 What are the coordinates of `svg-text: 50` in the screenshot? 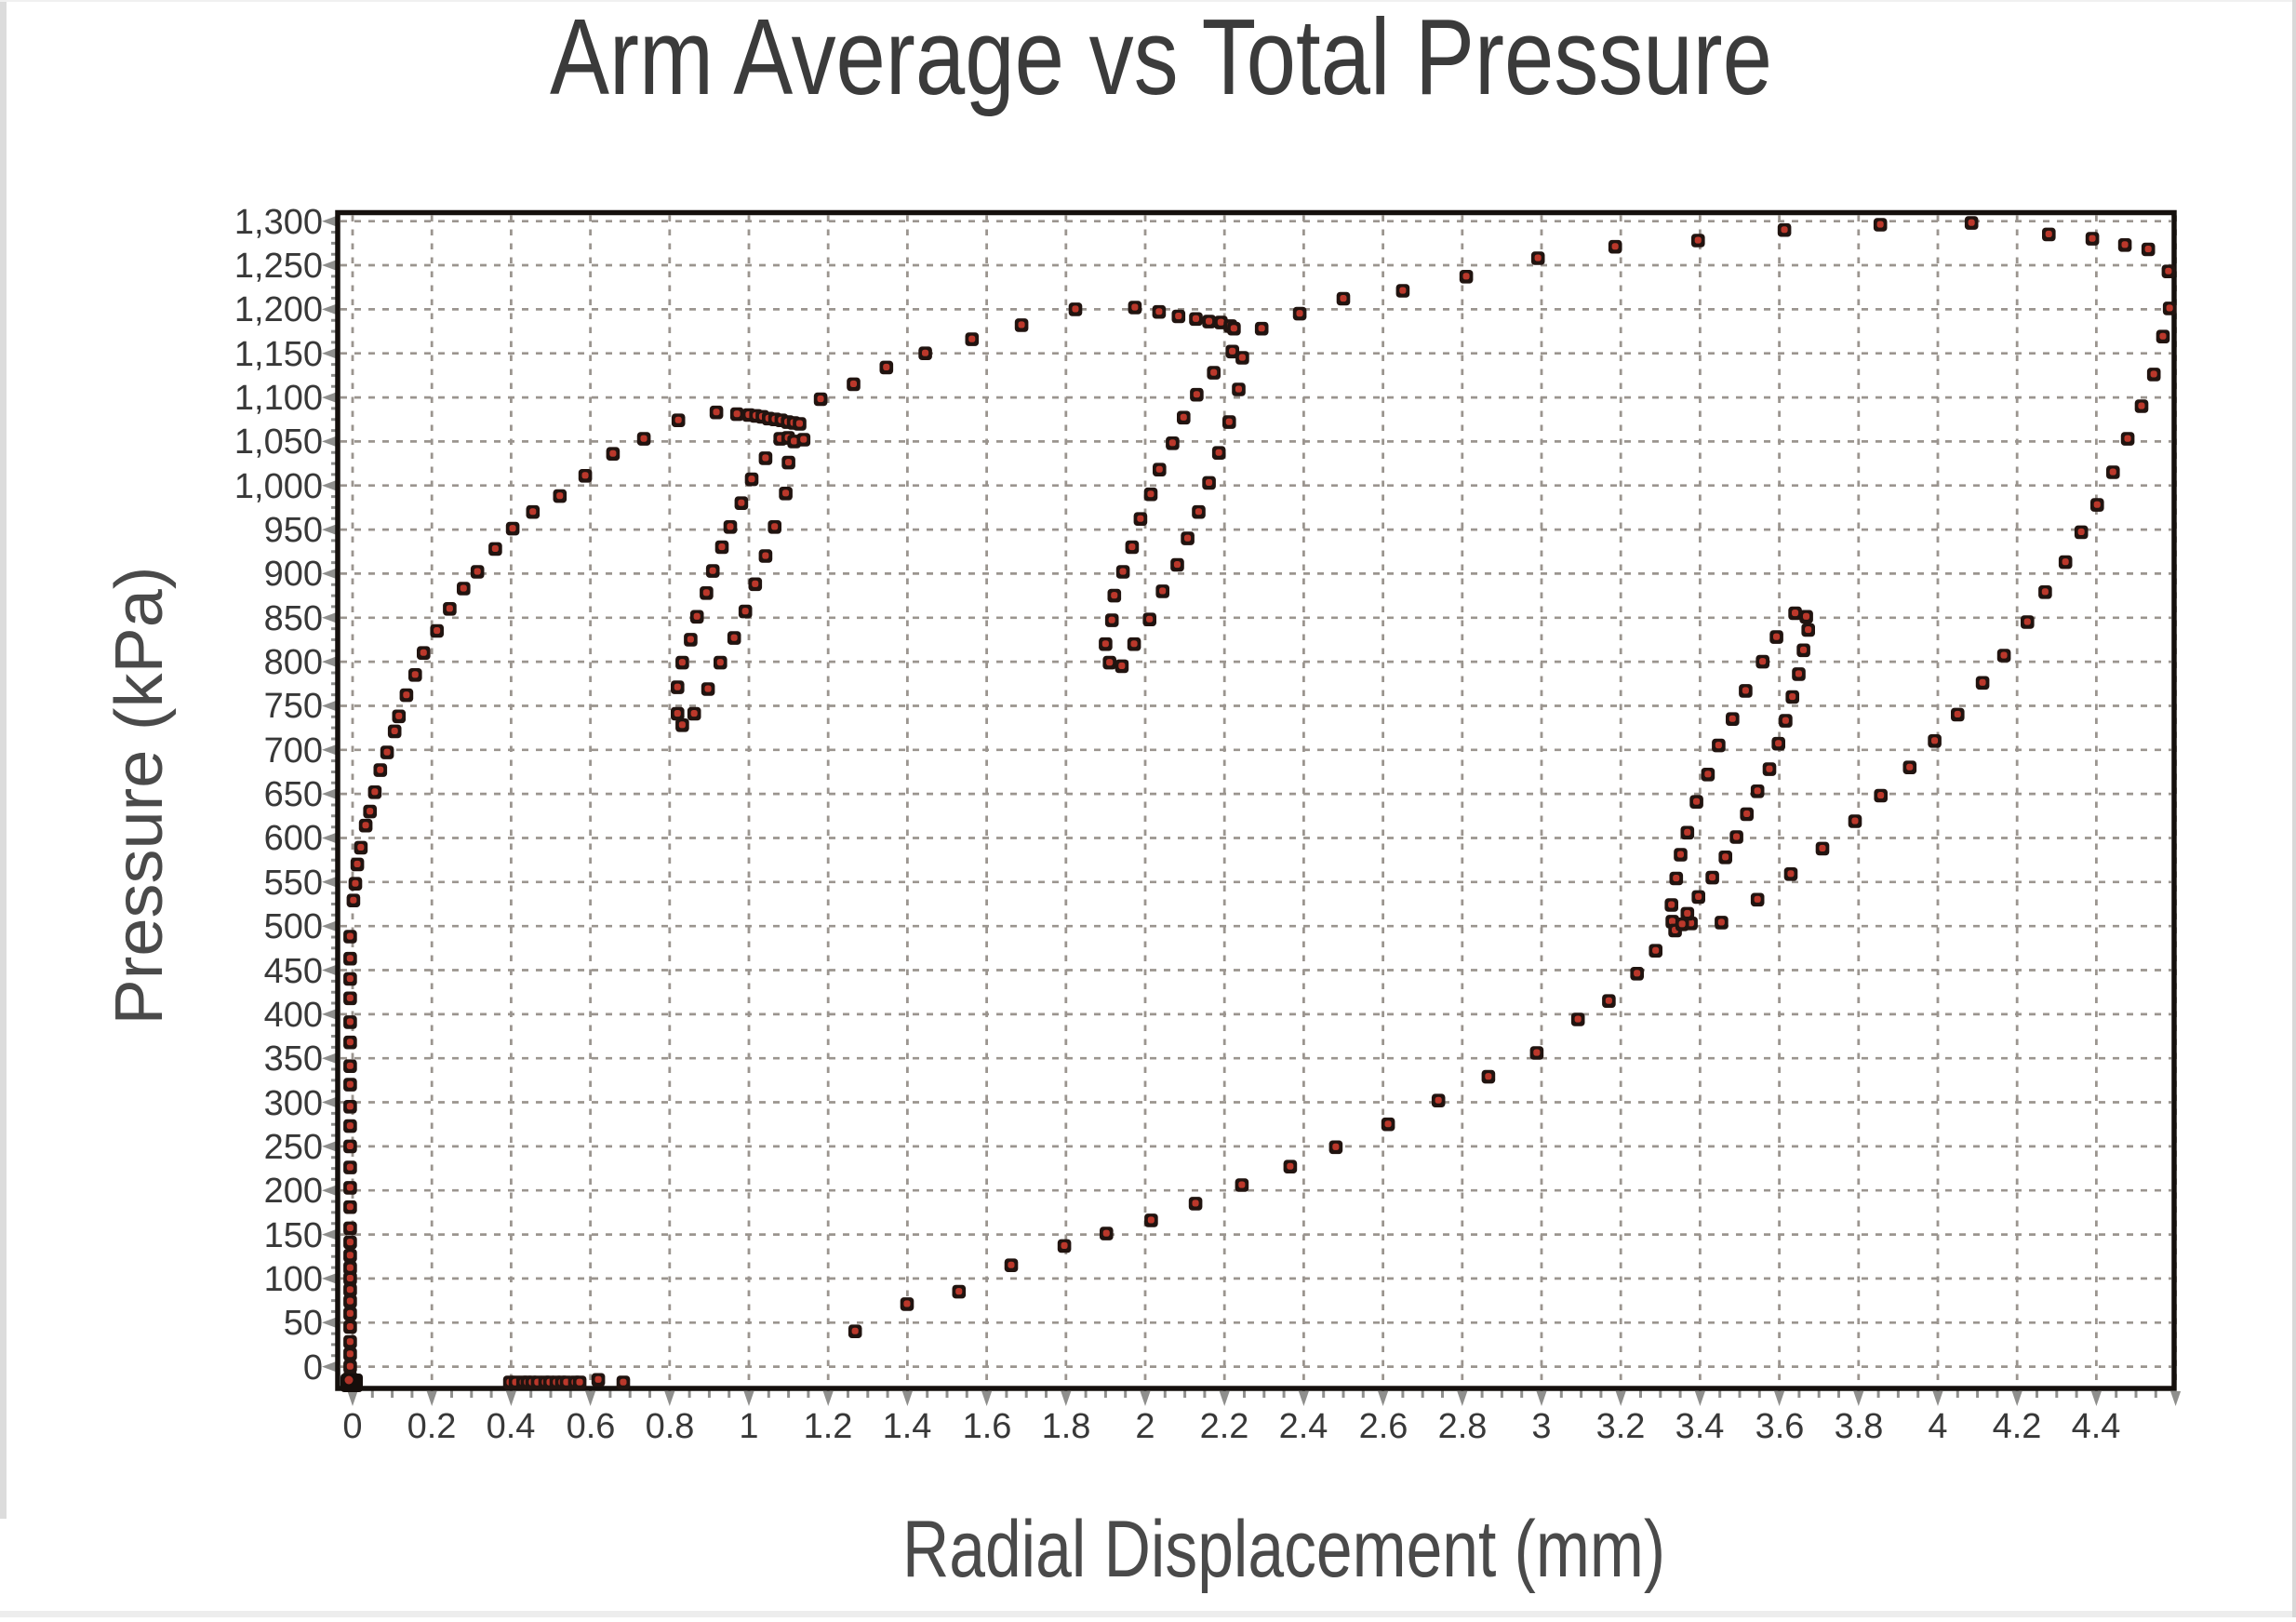 It's located at (303, 1323).